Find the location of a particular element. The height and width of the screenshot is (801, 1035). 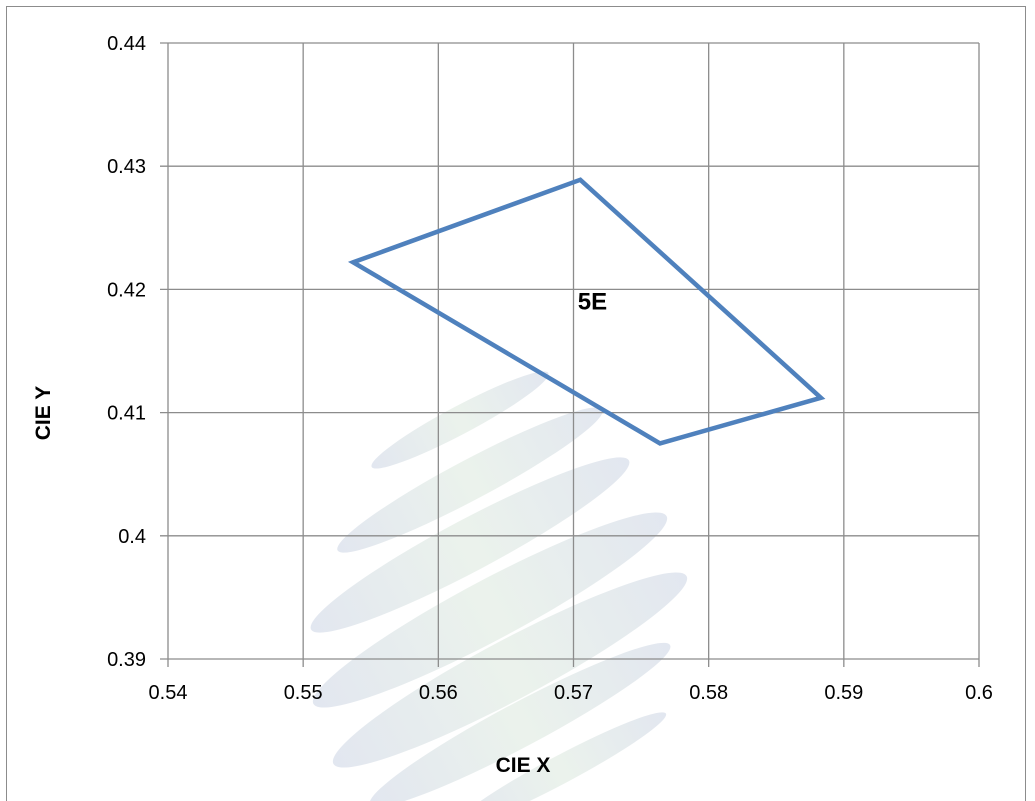

annotations-layer: 5E is located at coordinates (592, 302).